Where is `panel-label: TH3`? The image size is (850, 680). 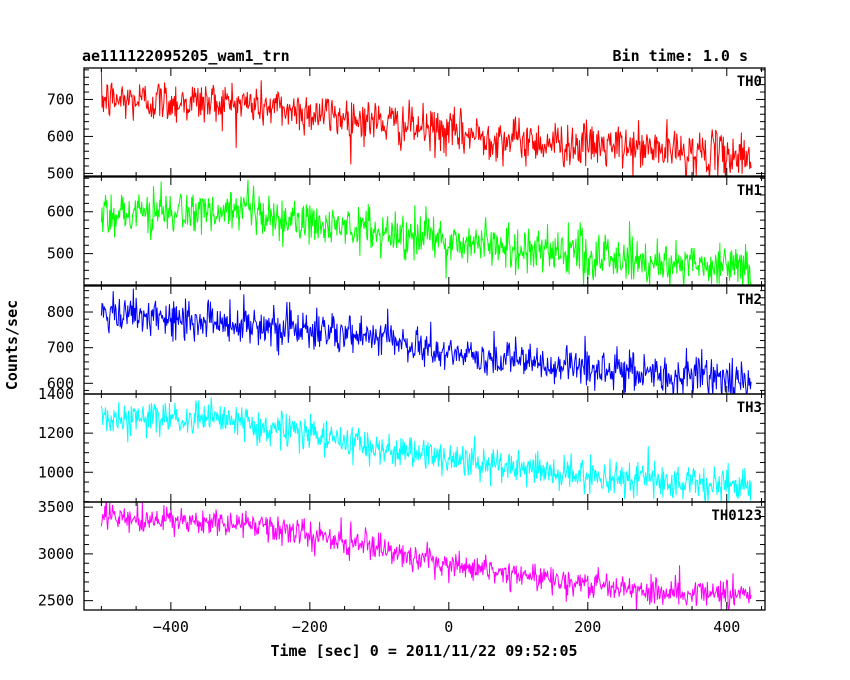 panel-label: TH3 is located at coordinates (749, 408).